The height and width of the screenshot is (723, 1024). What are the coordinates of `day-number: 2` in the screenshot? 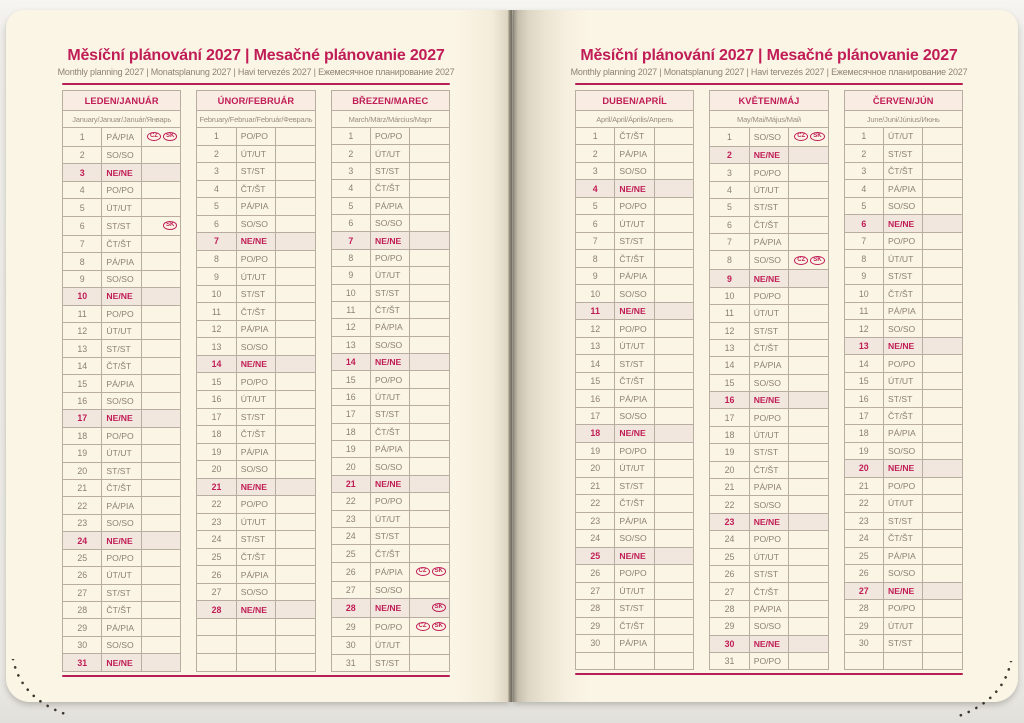 It's located at (351, 153).